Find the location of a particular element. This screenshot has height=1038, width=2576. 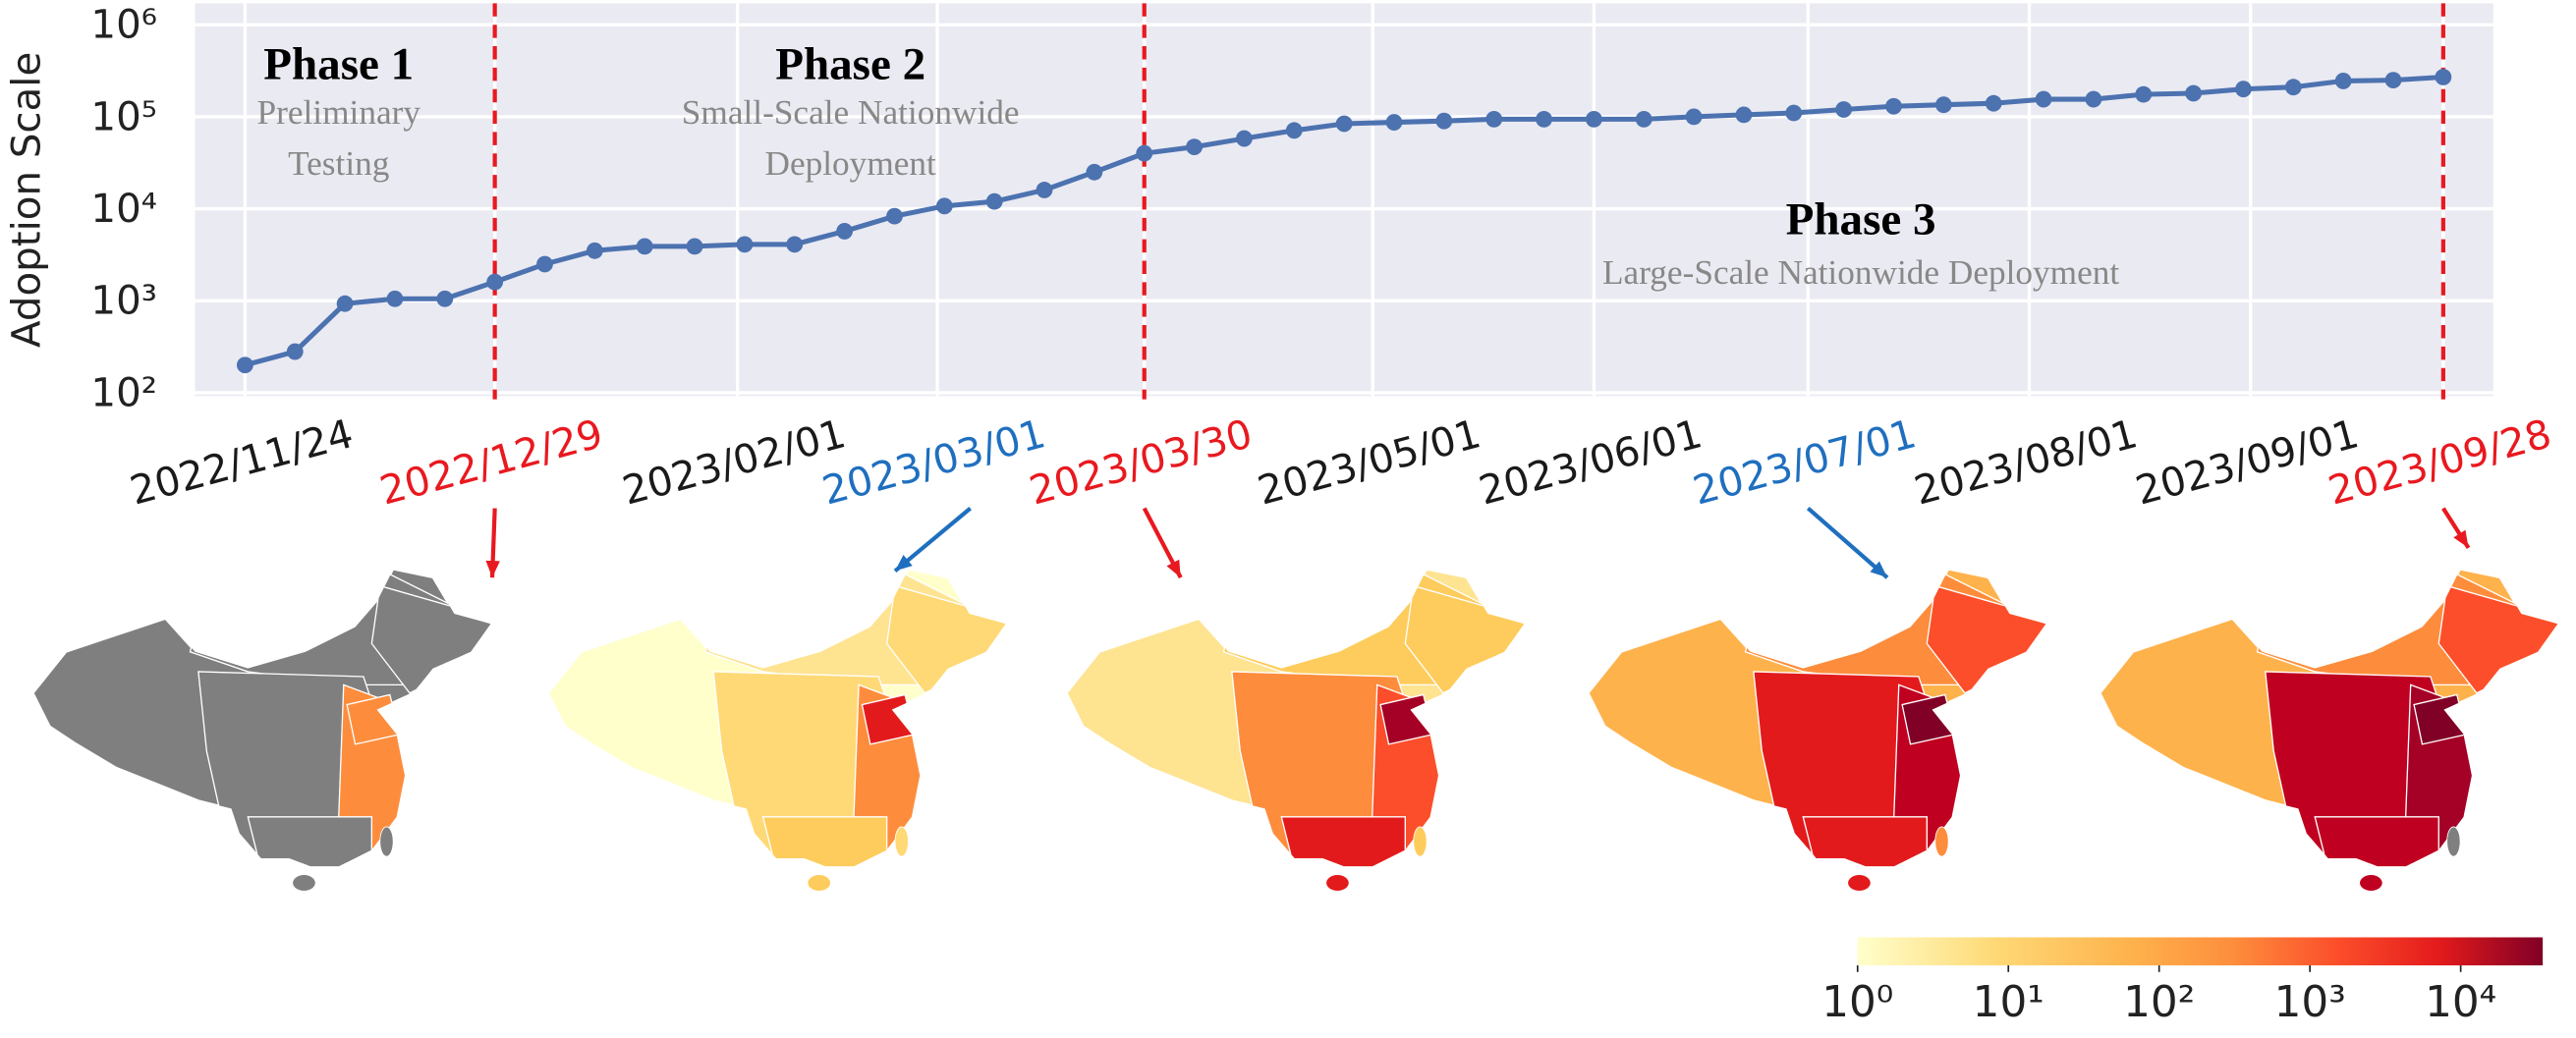

x-tick-label: 2023/03/30 is located at coordinates (1141, 462).